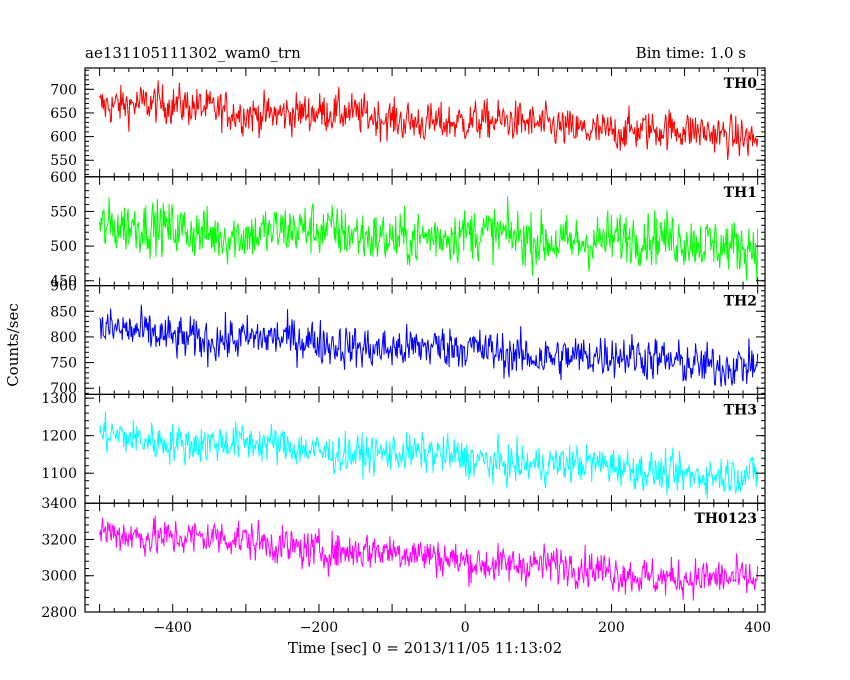 The image size is (850, 680). Describe the element at coordinates (63, 114) in the screenshot. I see `y-tick-label: 650` at that location.